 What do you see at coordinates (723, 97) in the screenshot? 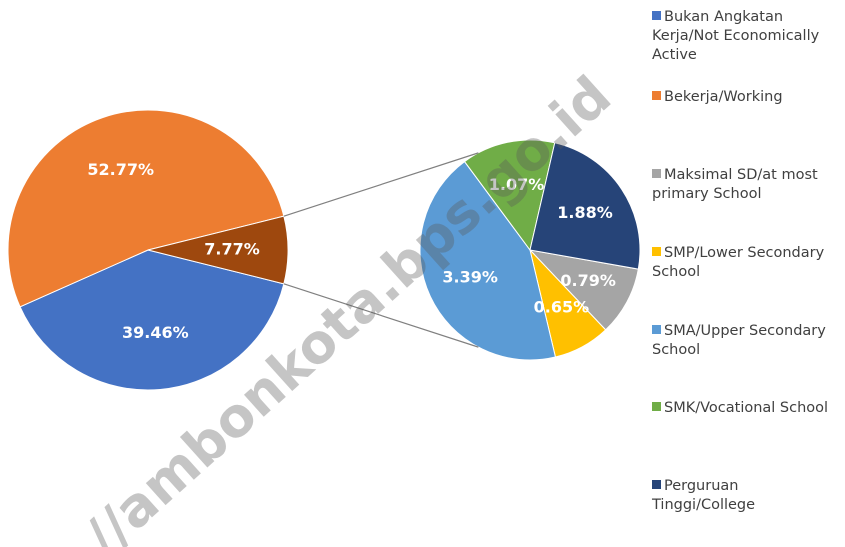
I see `legend-label: Bekerja/Working` at bounding box center [723, 97].